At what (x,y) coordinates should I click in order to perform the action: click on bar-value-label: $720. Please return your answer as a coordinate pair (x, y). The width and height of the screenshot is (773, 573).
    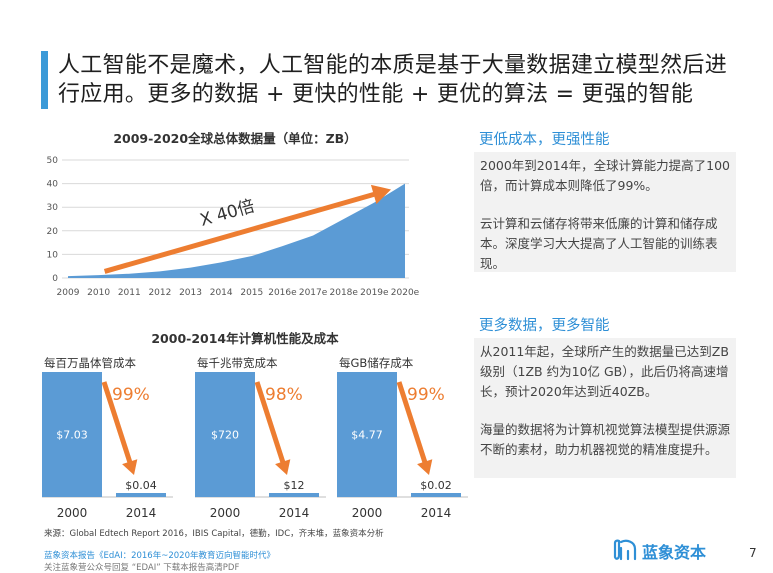
    Looking at the image, I should click on (225, 435).